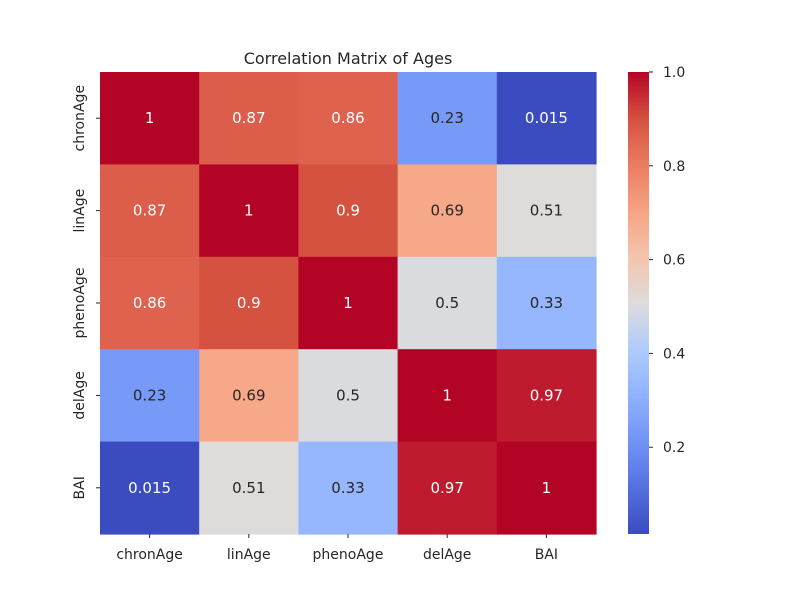 The image size is (800, 600). What do you see at coordinates (149, 555) in the screenshot?
I see `x-tick-label: chronAge` at bounding box center [149, 555].